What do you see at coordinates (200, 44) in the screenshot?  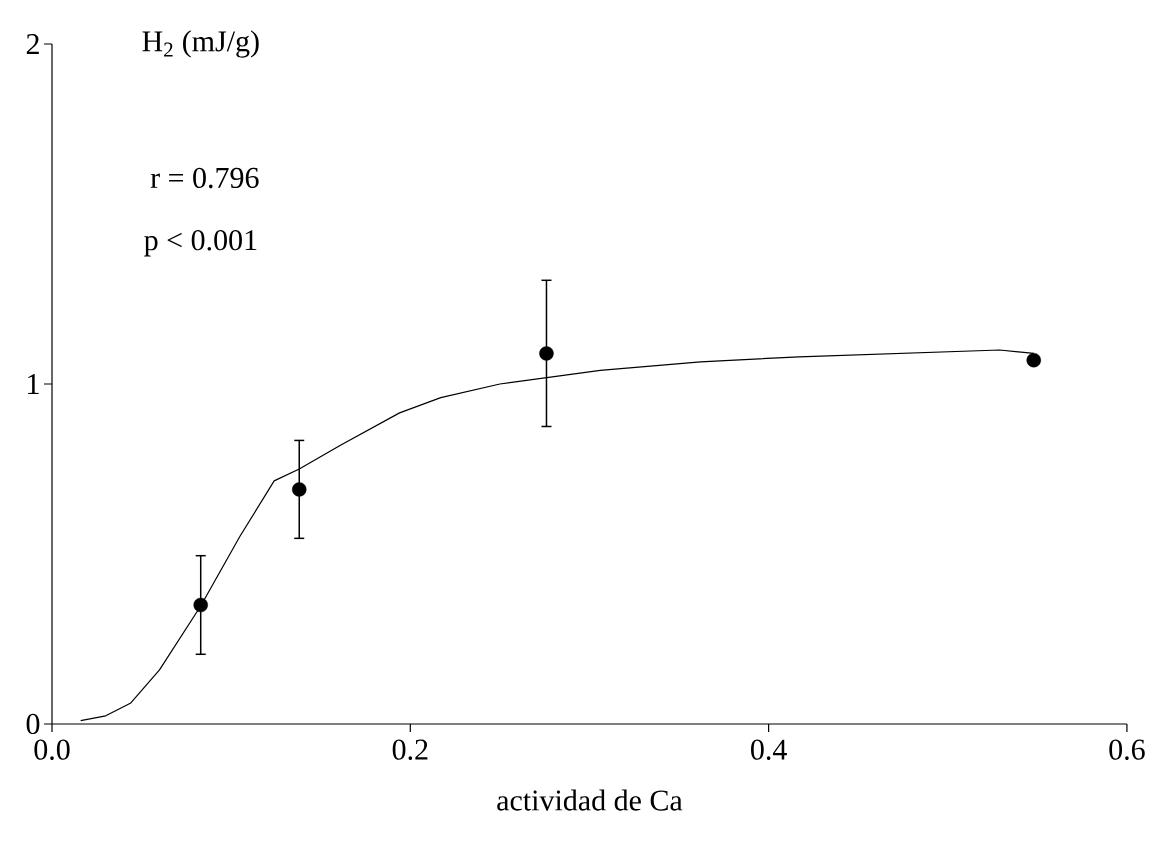 I see `y-axis-title: H$_{2}$ (mJ/g)` at bounding box center [200, 44].